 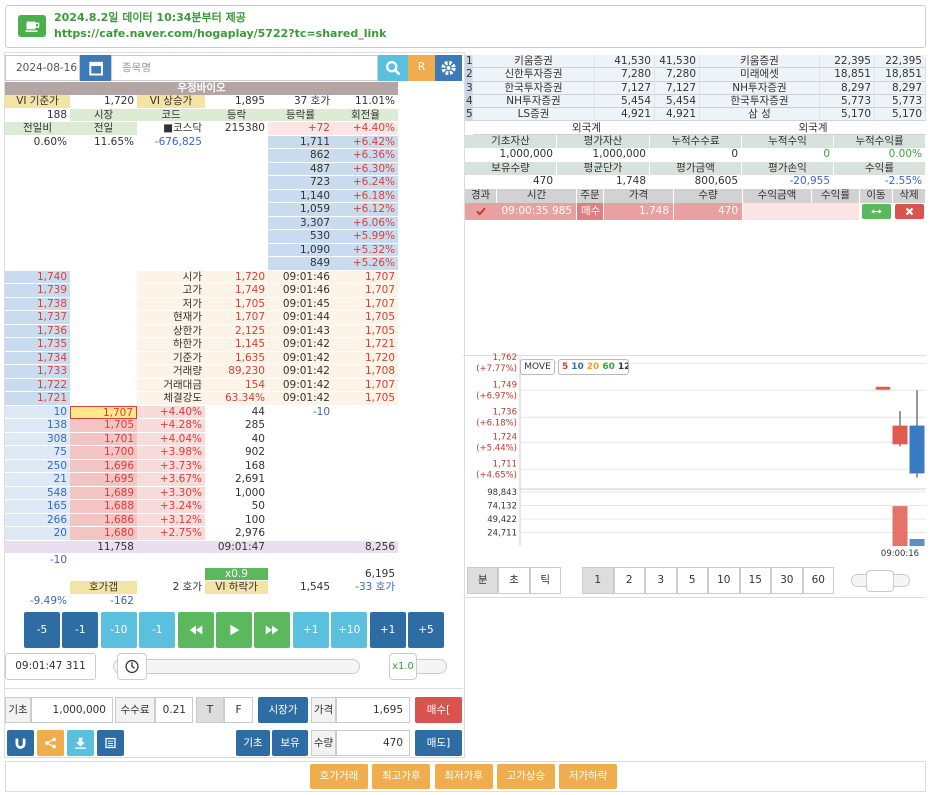 What do you see at coordinates (236, 291) in the screenshot?
I see `book-cell: 1,749` at bounding box center [236, 291].